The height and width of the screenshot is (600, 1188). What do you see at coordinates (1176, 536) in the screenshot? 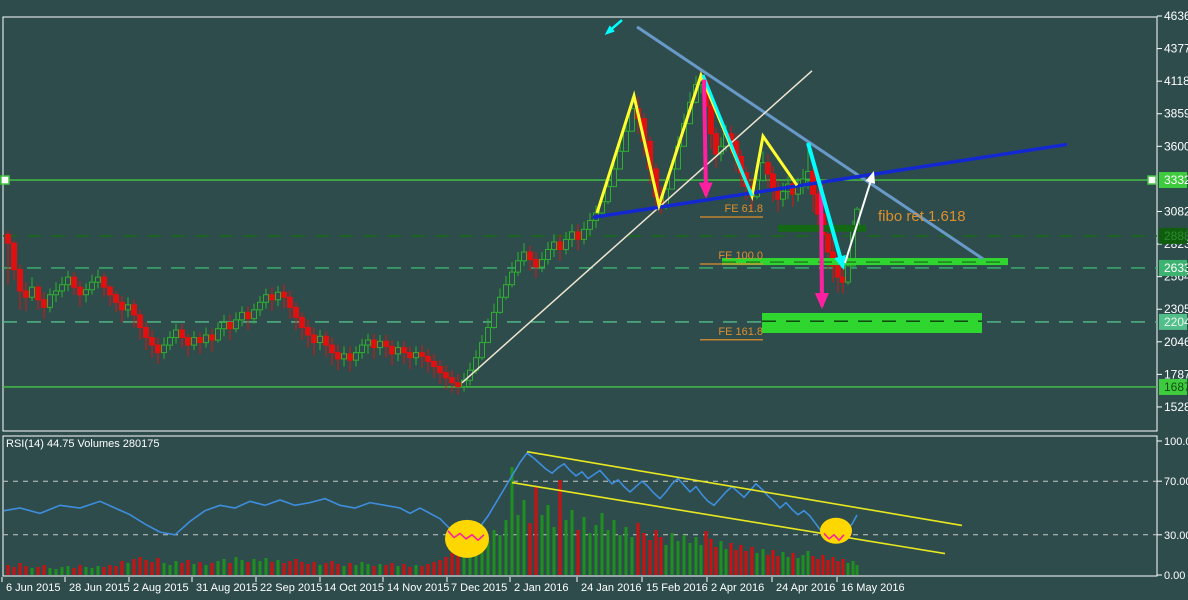
I see `rsi-axis-label: 30.00` at bounding box center [1176, 536].